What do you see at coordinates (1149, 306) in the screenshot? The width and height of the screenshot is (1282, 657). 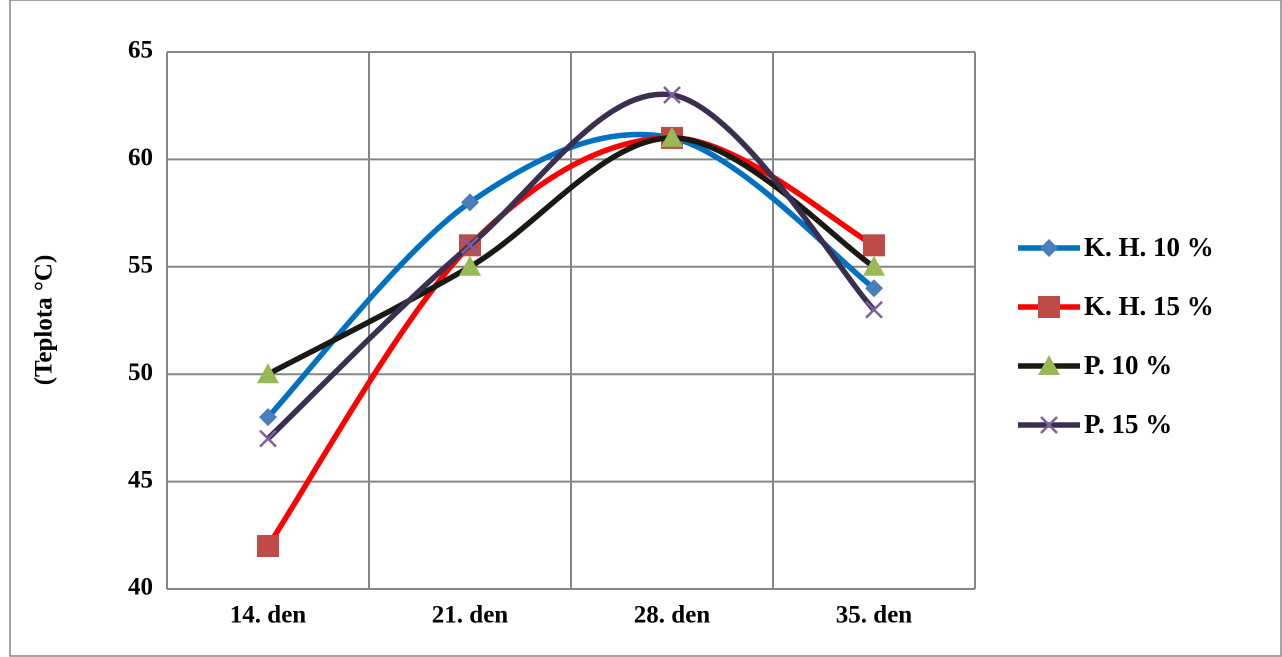 I see `legend-label: K. H. 15 %` at bounding box center [1149, 306].